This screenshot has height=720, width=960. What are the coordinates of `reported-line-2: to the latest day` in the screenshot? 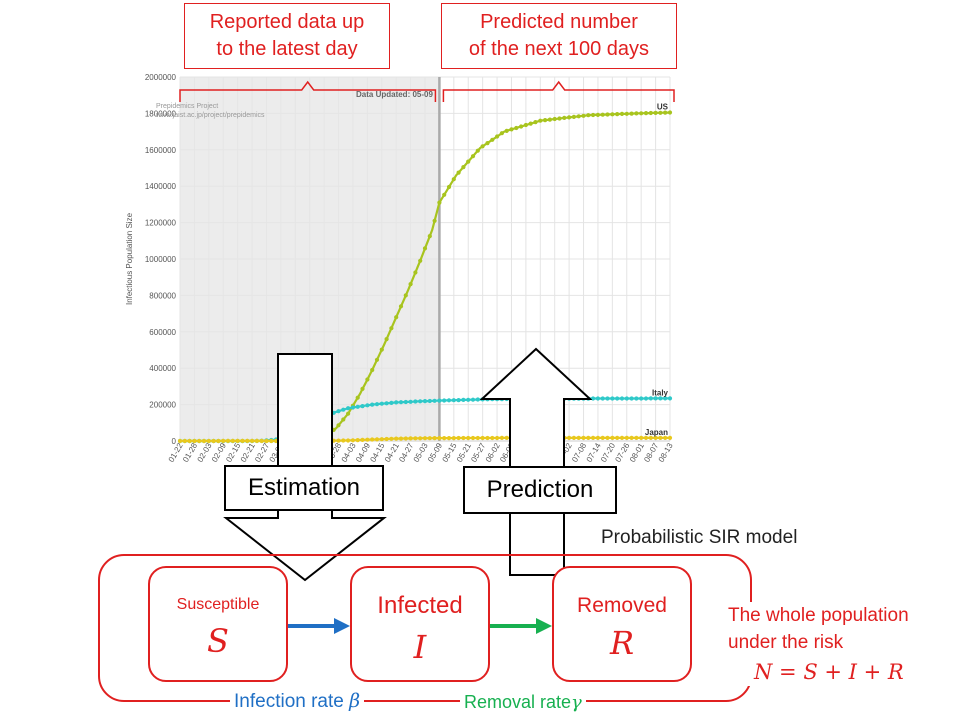 It's located at (287, 49).